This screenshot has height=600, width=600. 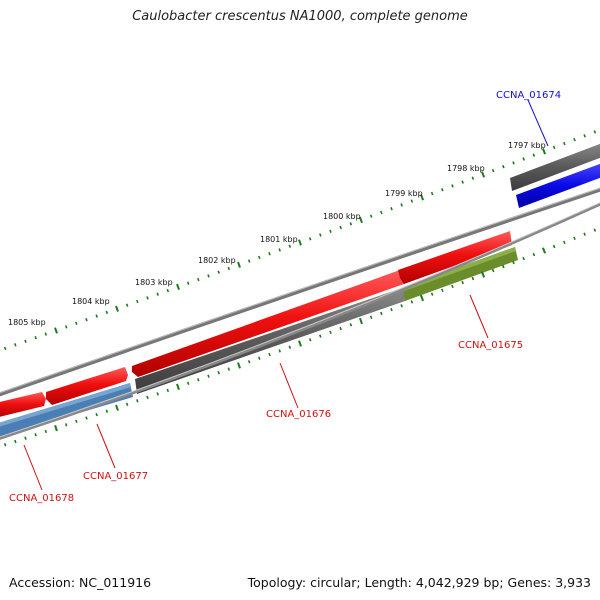 I want to click on gene-ccna-01678-feature, so click(x=23, y=405).